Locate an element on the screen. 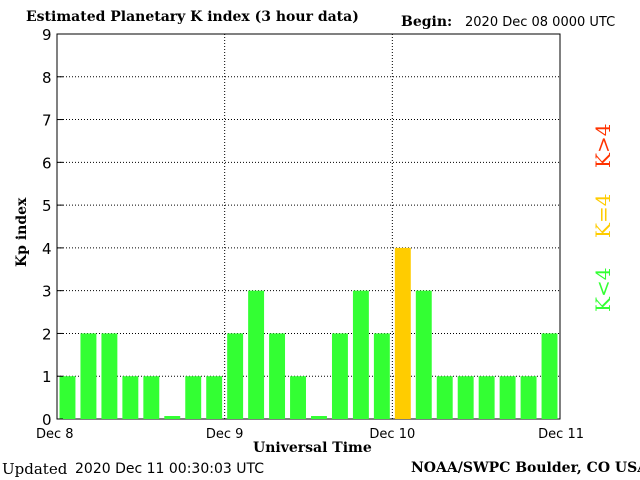  y-tick-label: 2 is located at coordinates (47, 334).